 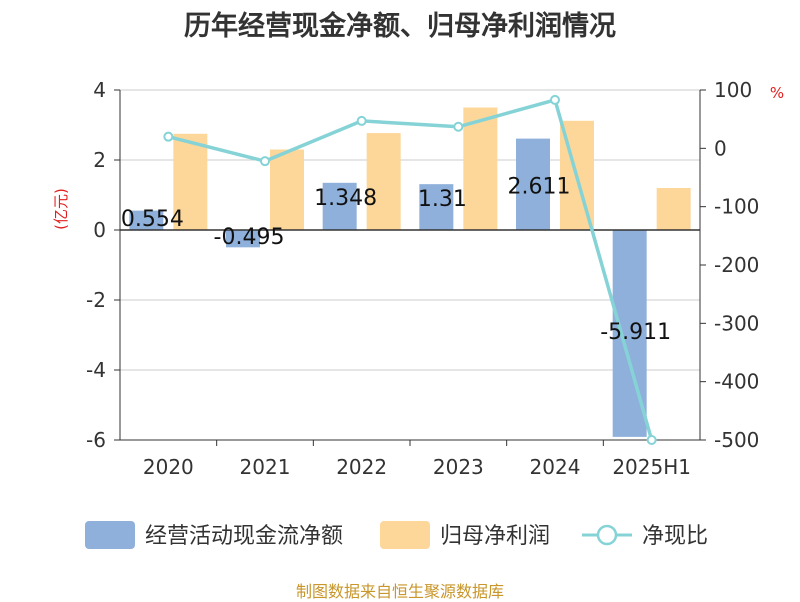 I want to click on right-axis-tick-label: 100, so click(x=733, y=90).